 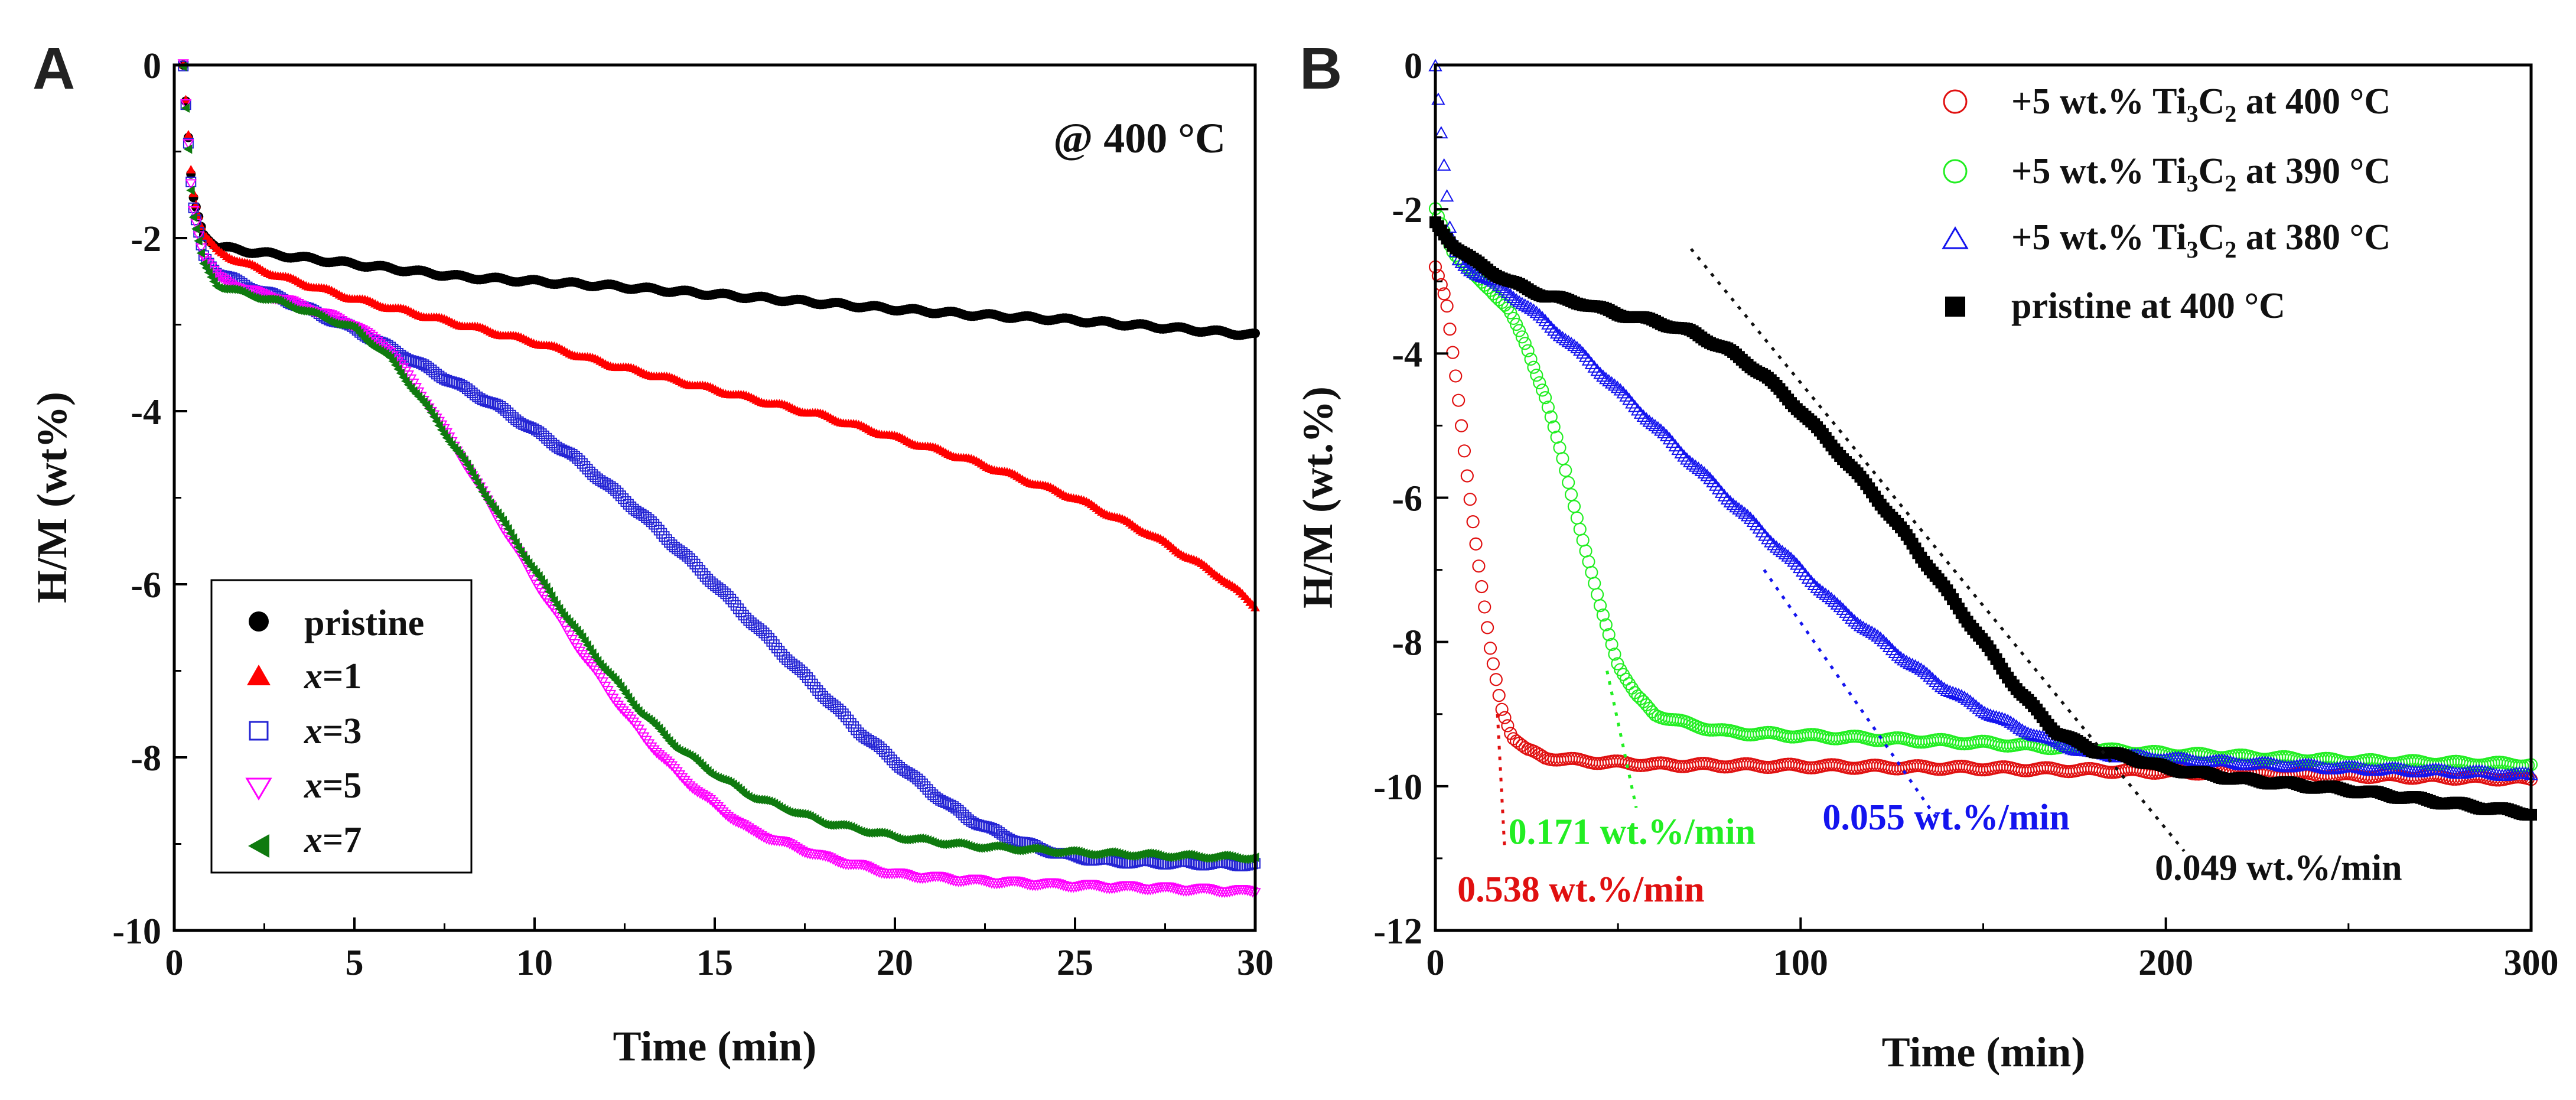 What do you see at coordinates (146, 239) in the screenshot?
I see `y-tick-label: -2` at bounding box center [146, 239].